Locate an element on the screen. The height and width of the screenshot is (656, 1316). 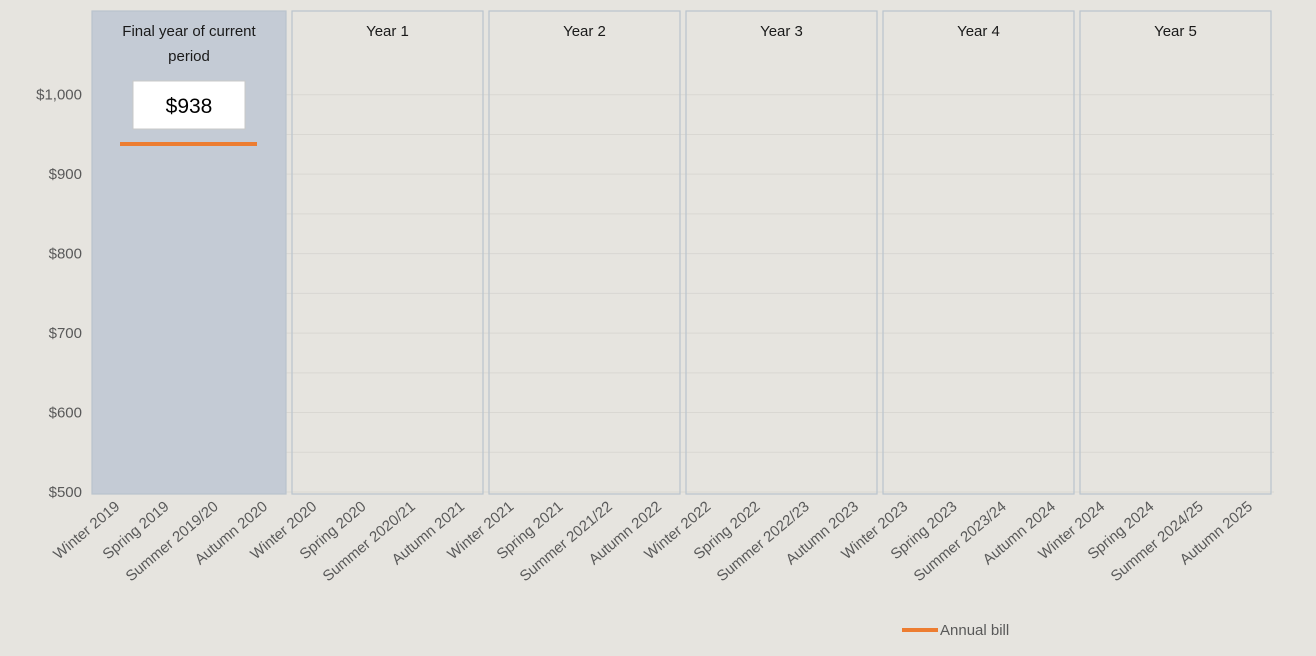
panel-title: period is located at coordinates (189, 56).